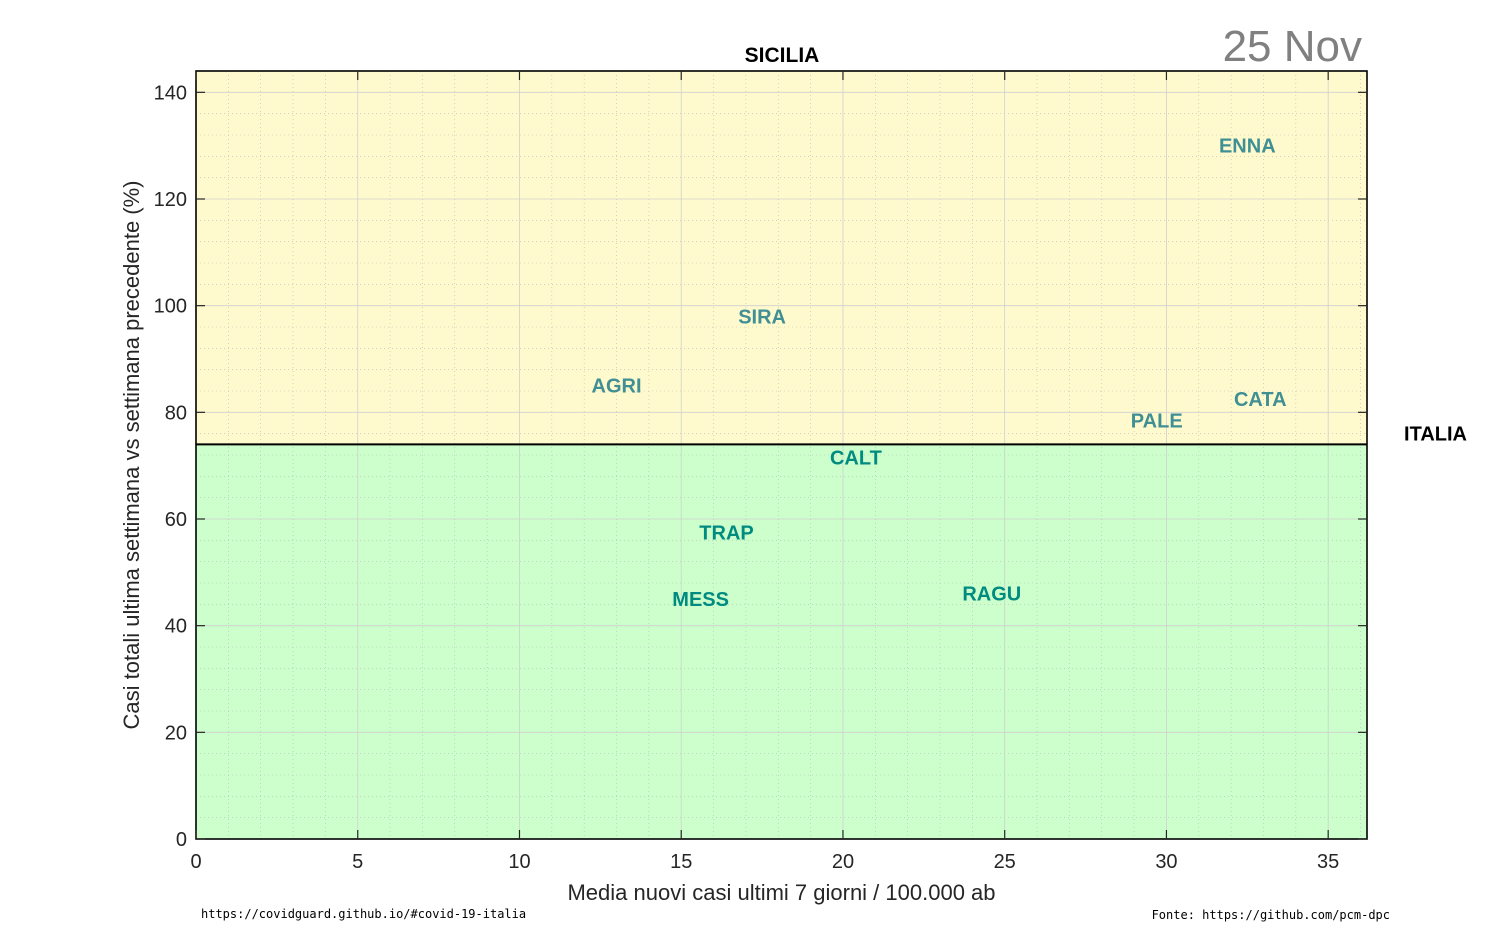 The height and width of the screenshot is (942, 1511). I want to click on point-sira: SIRA, so click(762, 317).